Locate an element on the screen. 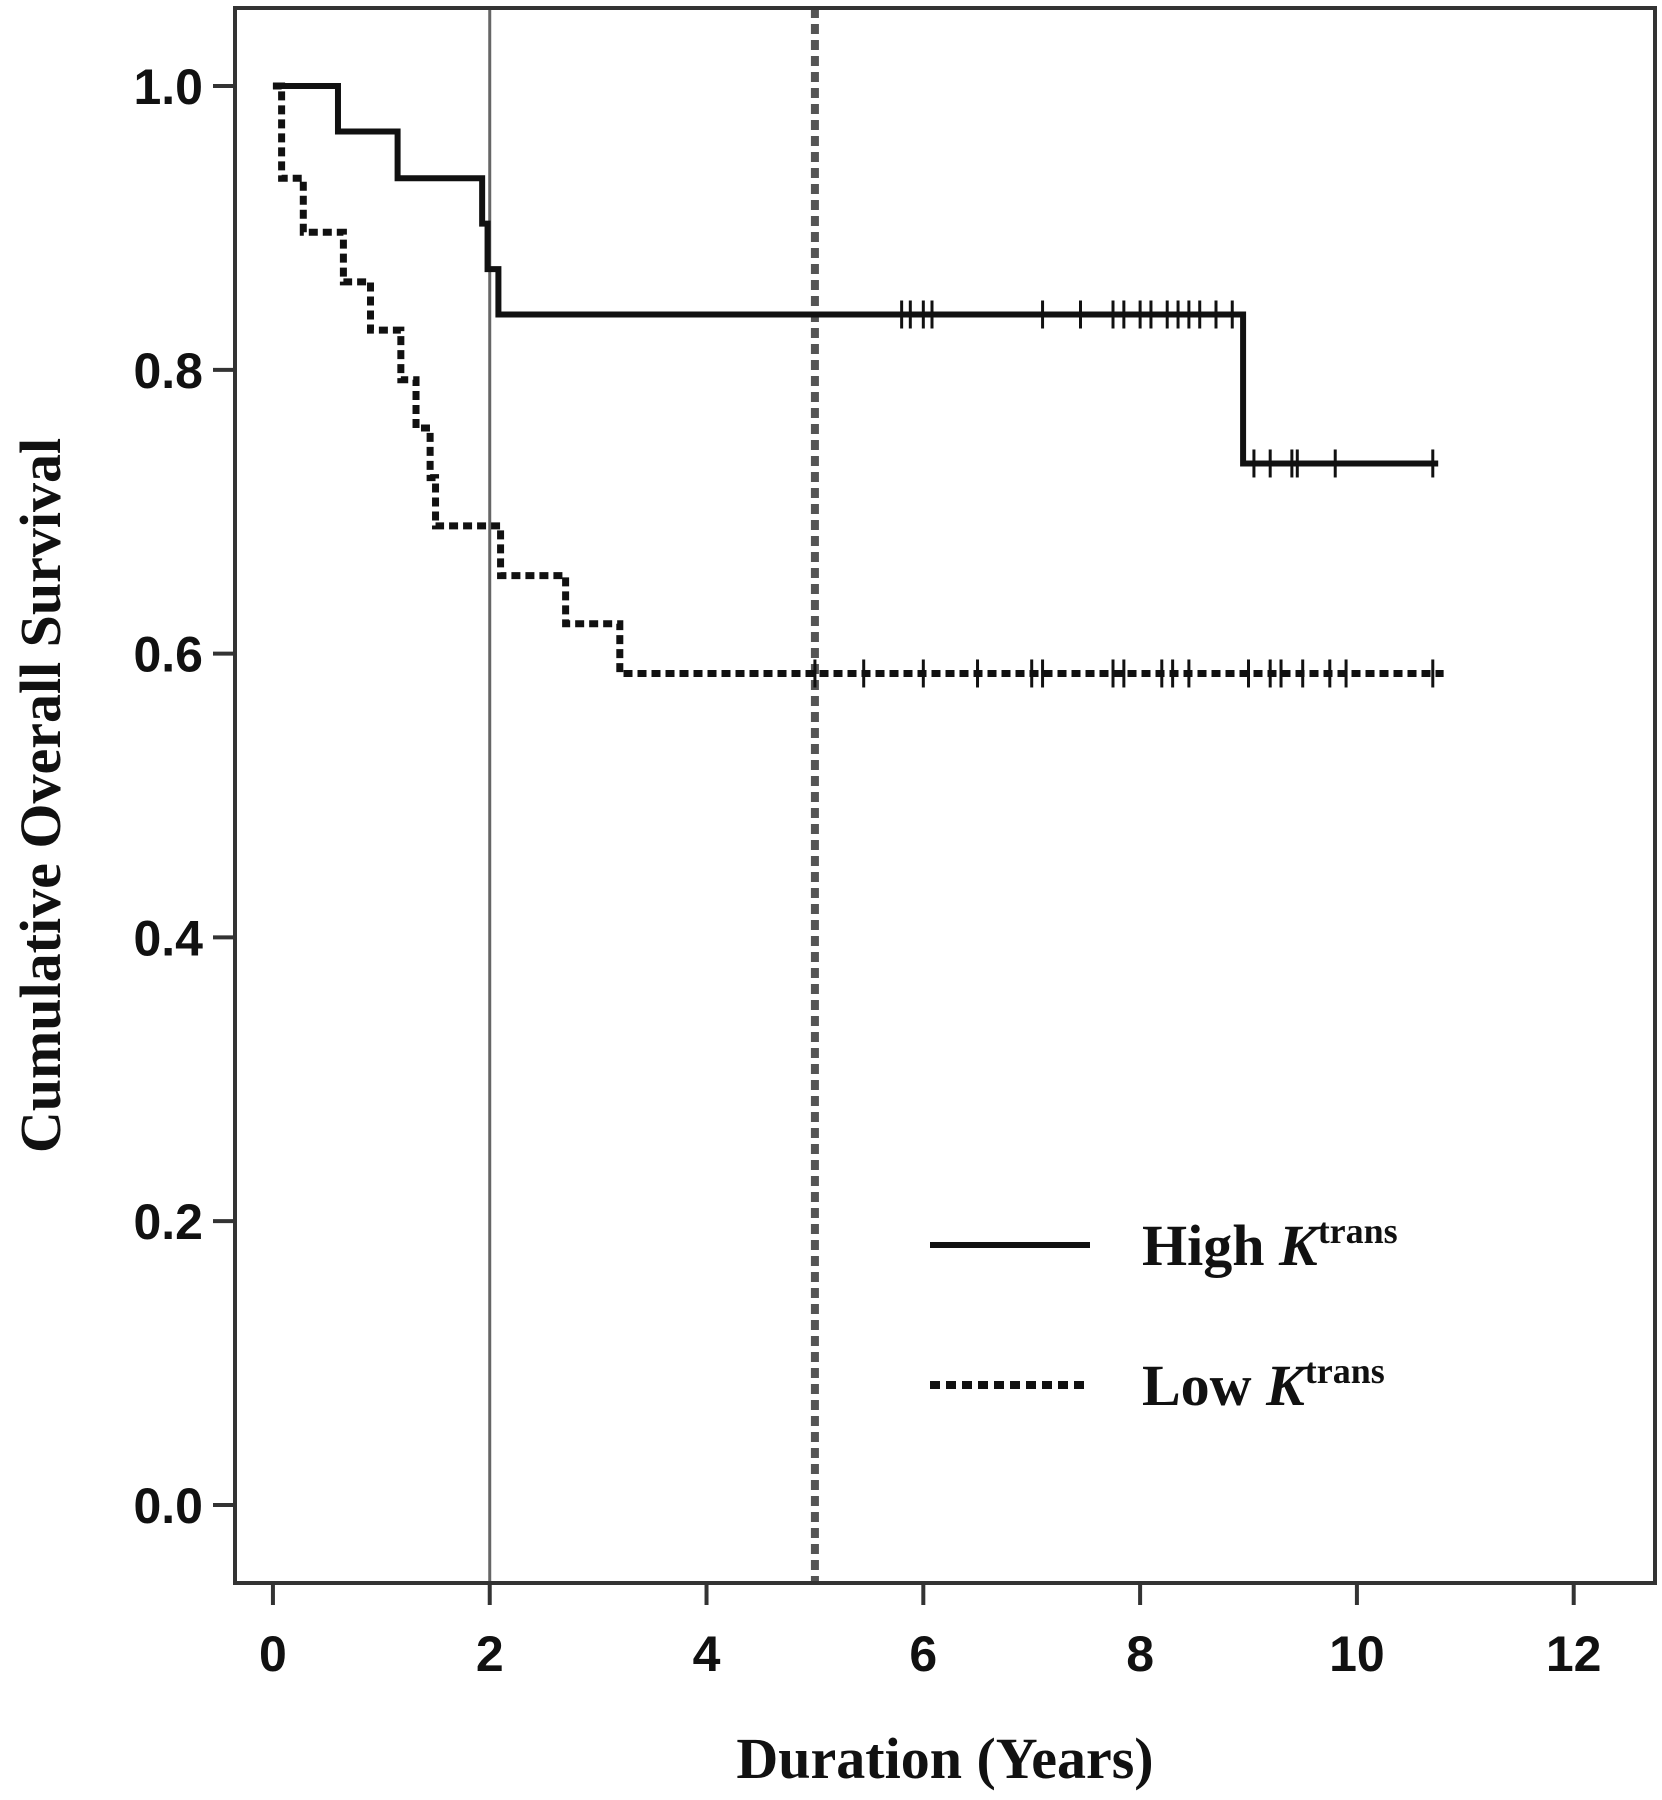 The height and width of the screenshot is (1800, 1662). y-axis: 0.0 0.2 0.4 0.6 0.8 1.0 is located at coordinates (184, 796).